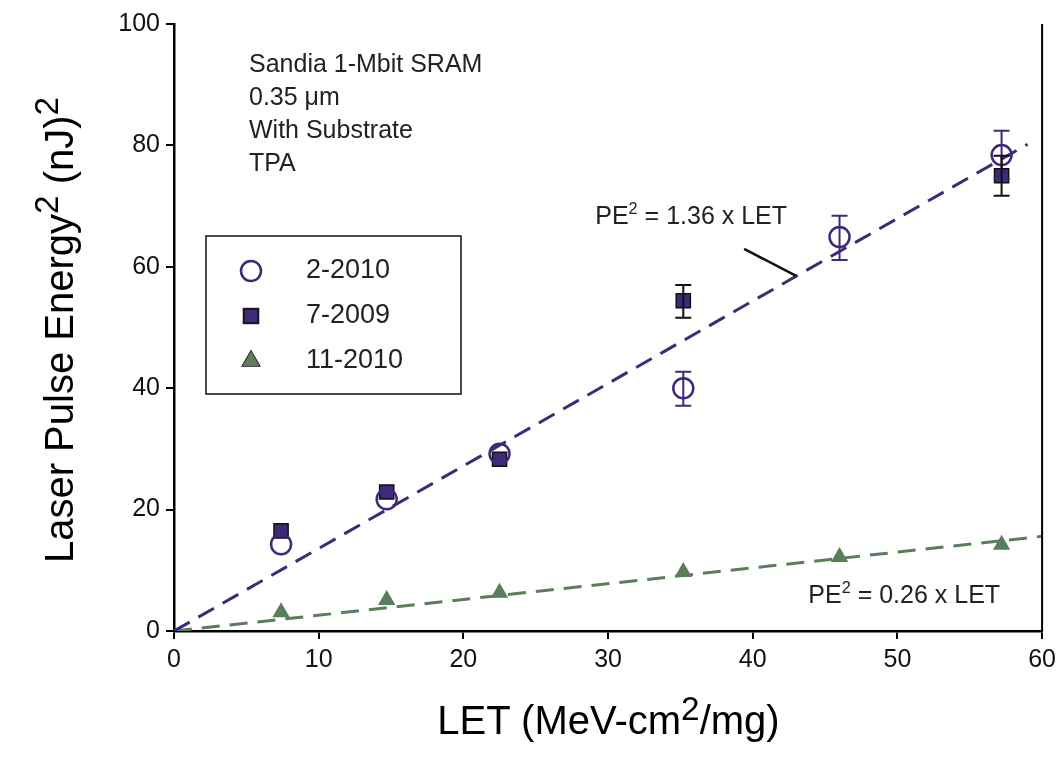  Describe the element at coordinates (139, 21) in the screenshot. I see `y-tick-label: 100` at that location.